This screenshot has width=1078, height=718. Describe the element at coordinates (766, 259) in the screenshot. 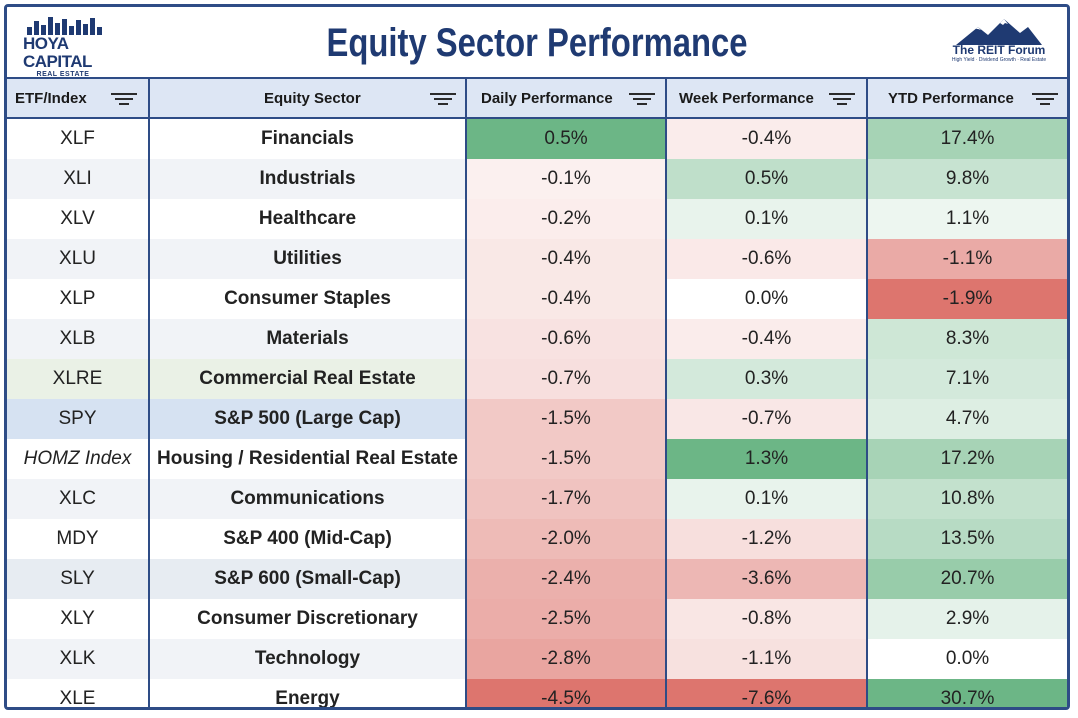

I see `week-cell: -0.6%` at that location.